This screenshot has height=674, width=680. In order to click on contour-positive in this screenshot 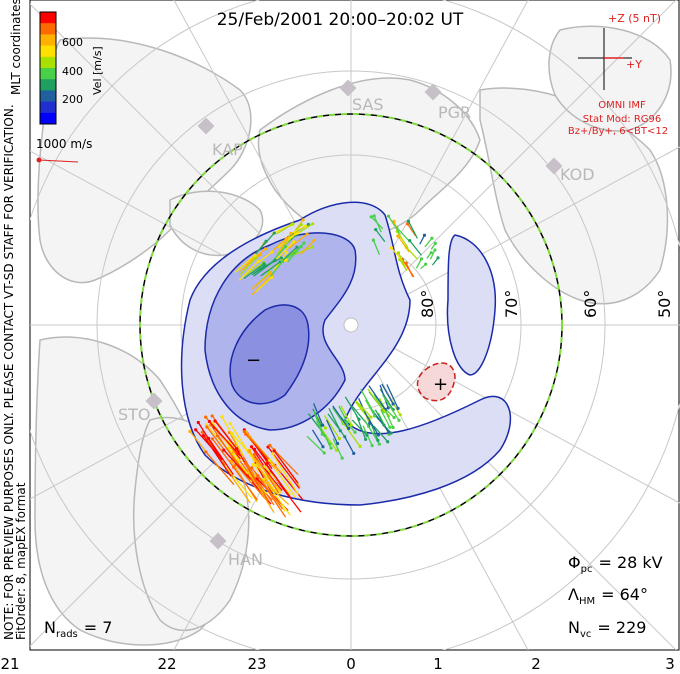, I will do `click(436, 382)`.